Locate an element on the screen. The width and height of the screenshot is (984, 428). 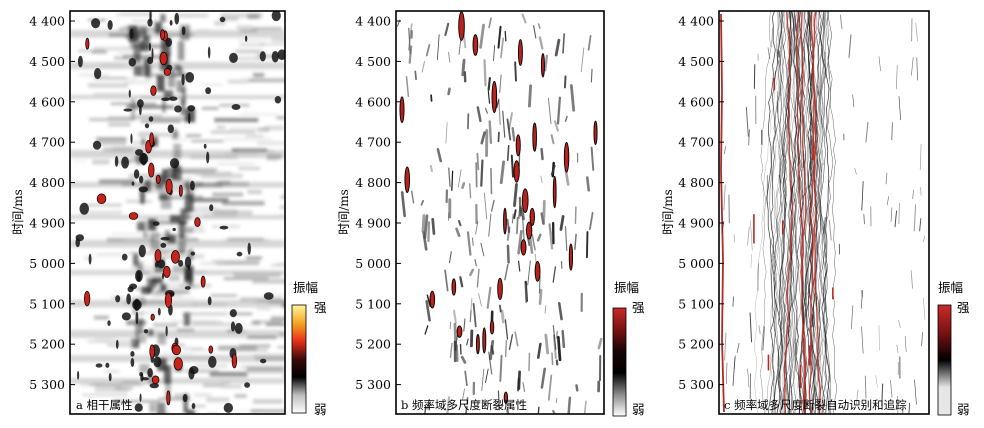
y-axis-label-a: 时间/ms is located at coordinates (18, 212).